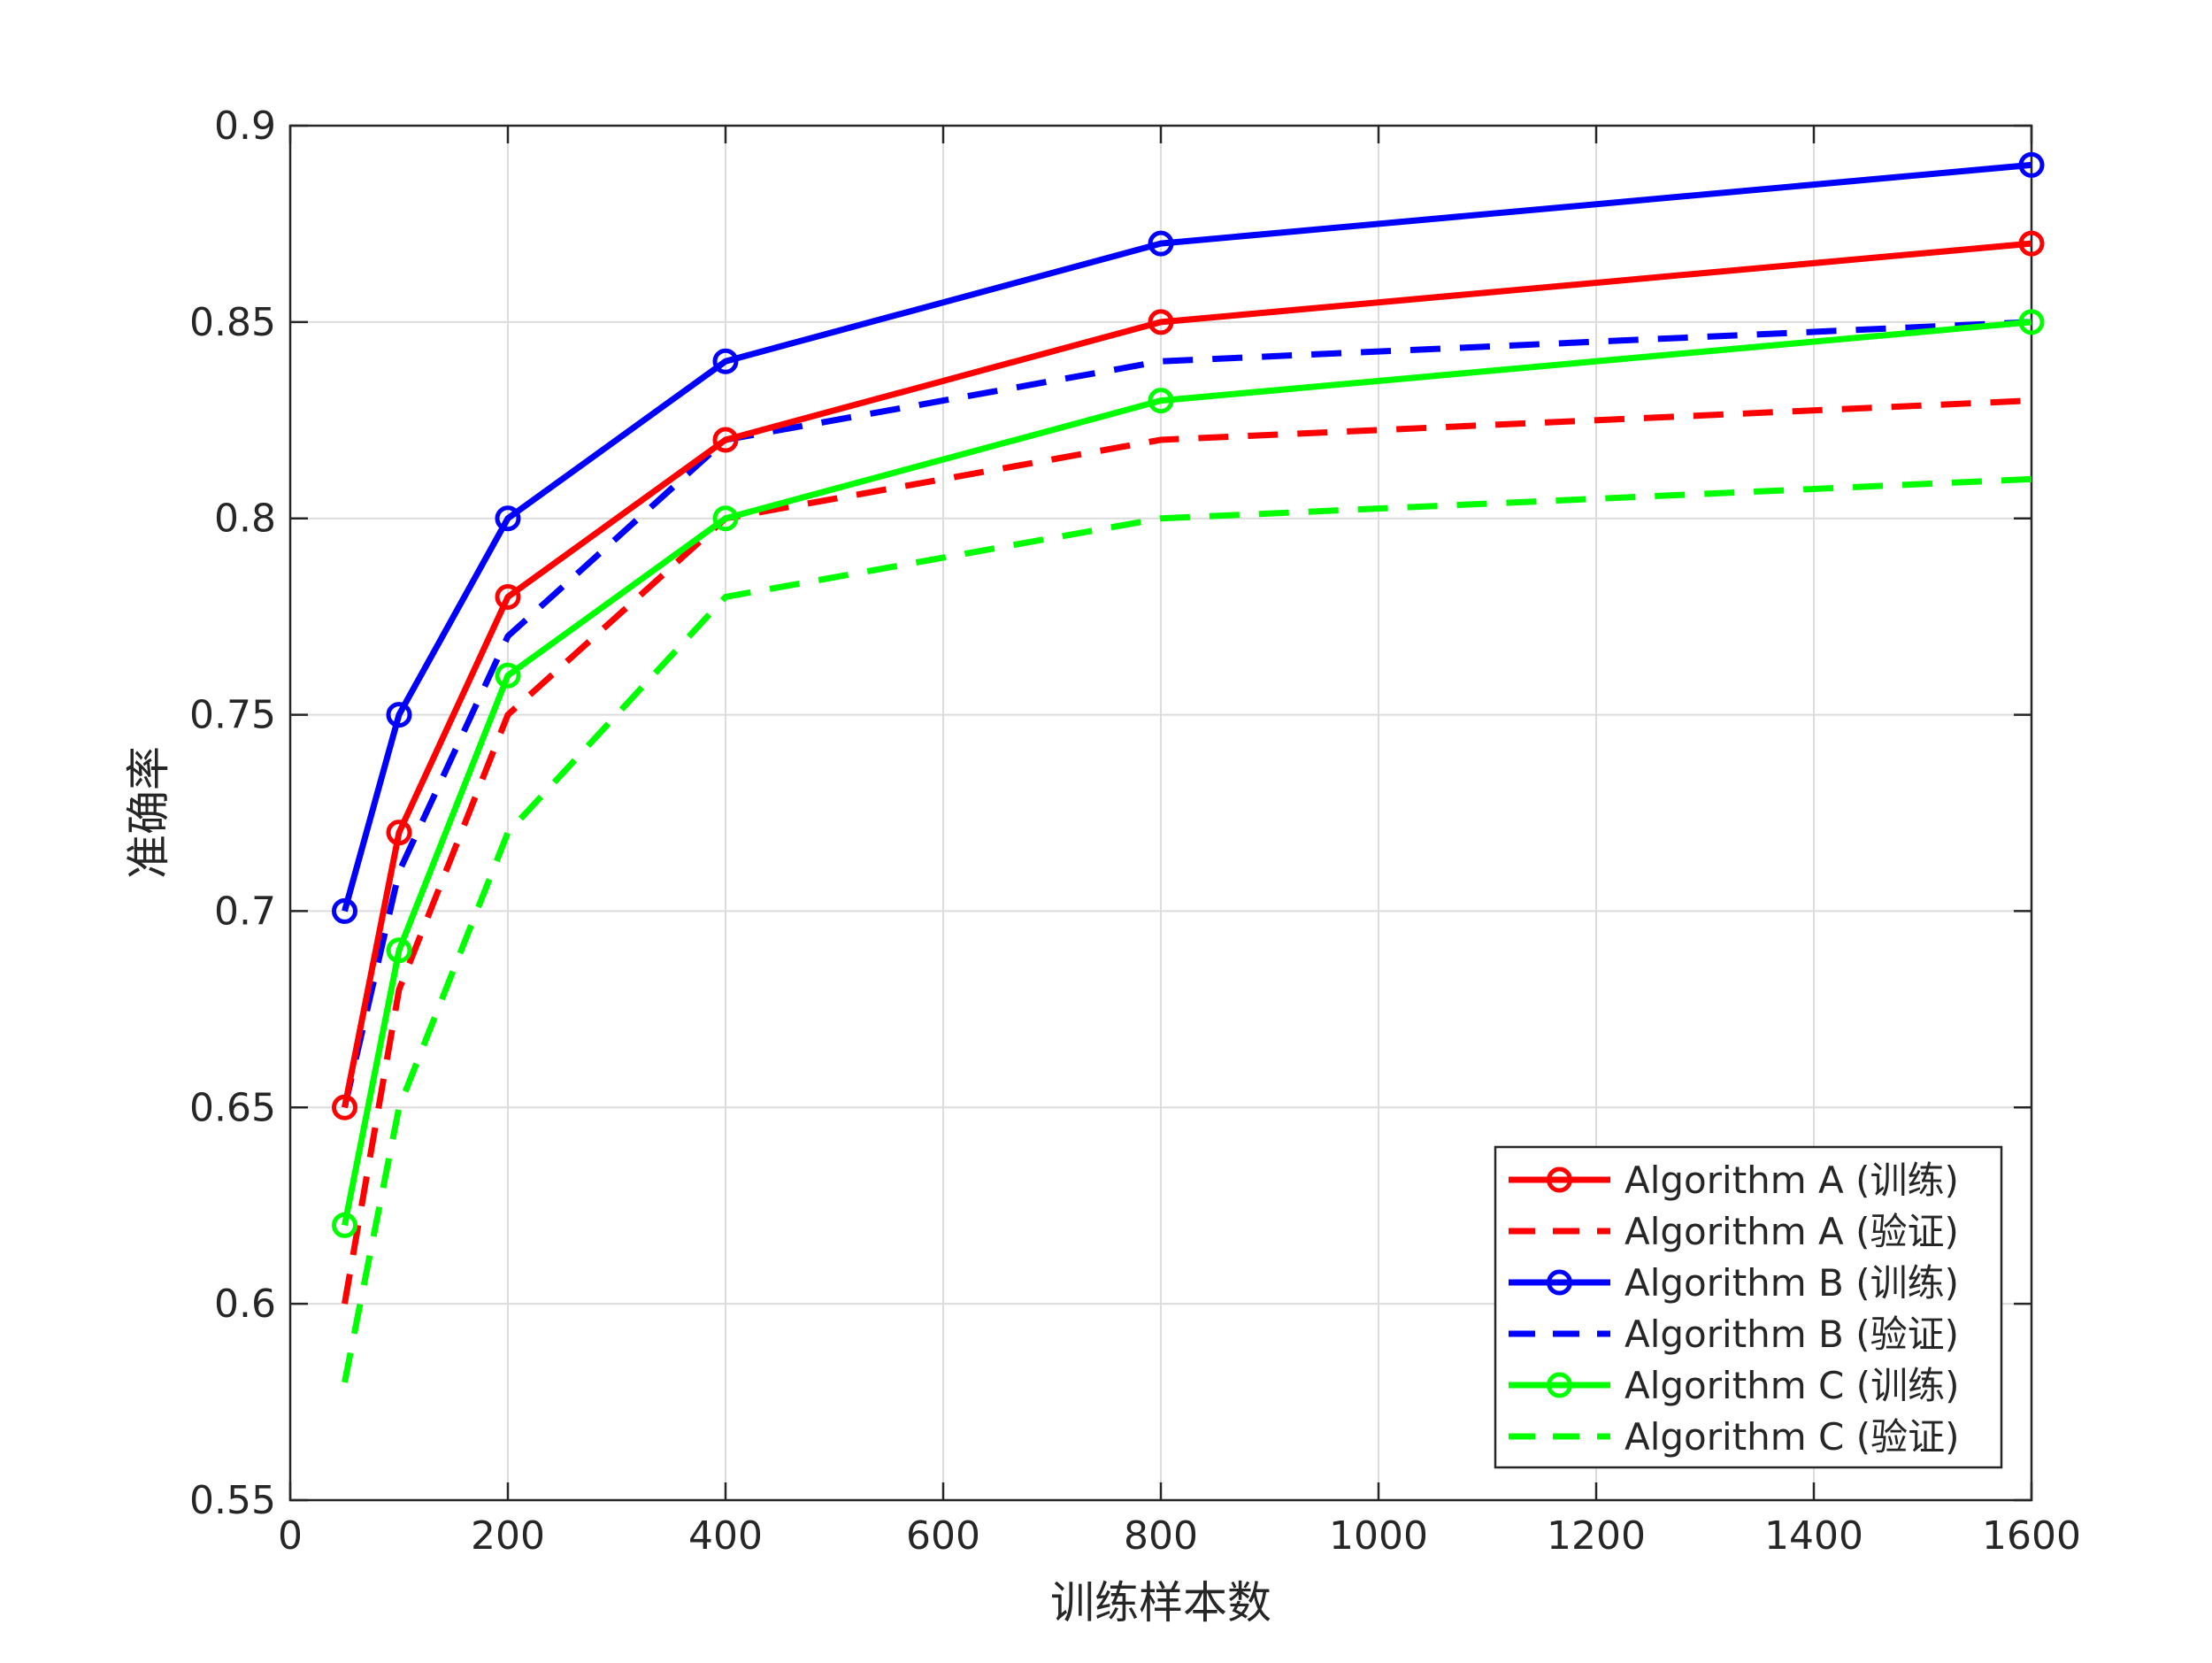  What do you see at coordinates (245, 912) in the screenshot?
I see `y-tick-label: 0.7` at bounding box center [245, 912].